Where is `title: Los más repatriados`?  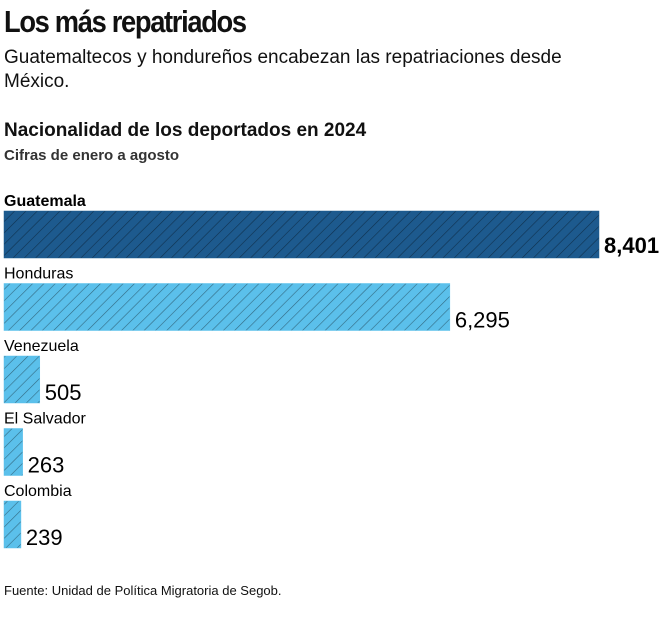 title: Los más repatriados is located at coordinates (125, 21).